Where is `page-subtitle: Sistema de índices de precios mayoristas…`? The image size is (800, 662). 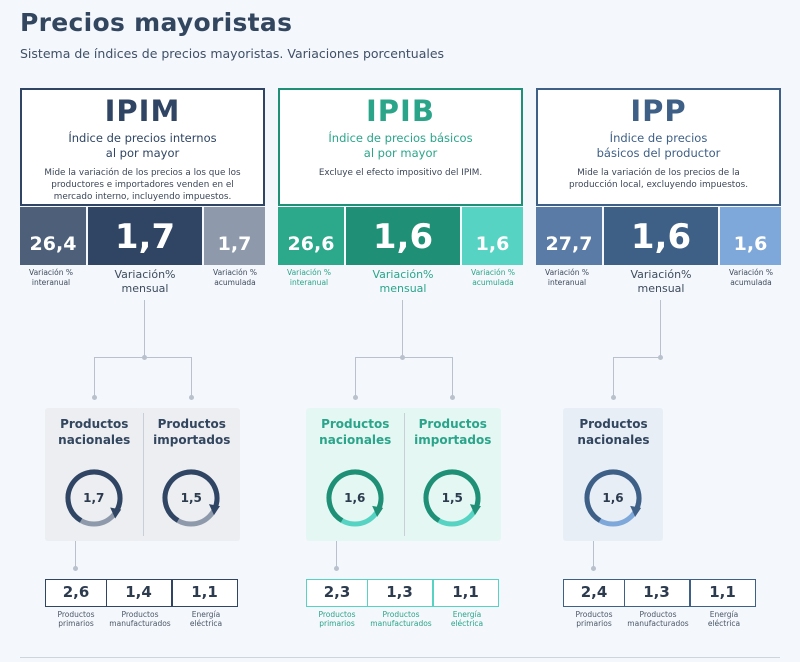 page-subtitle: Sistema de índices de precios mayoristas… is located at coordinates (232, 53).